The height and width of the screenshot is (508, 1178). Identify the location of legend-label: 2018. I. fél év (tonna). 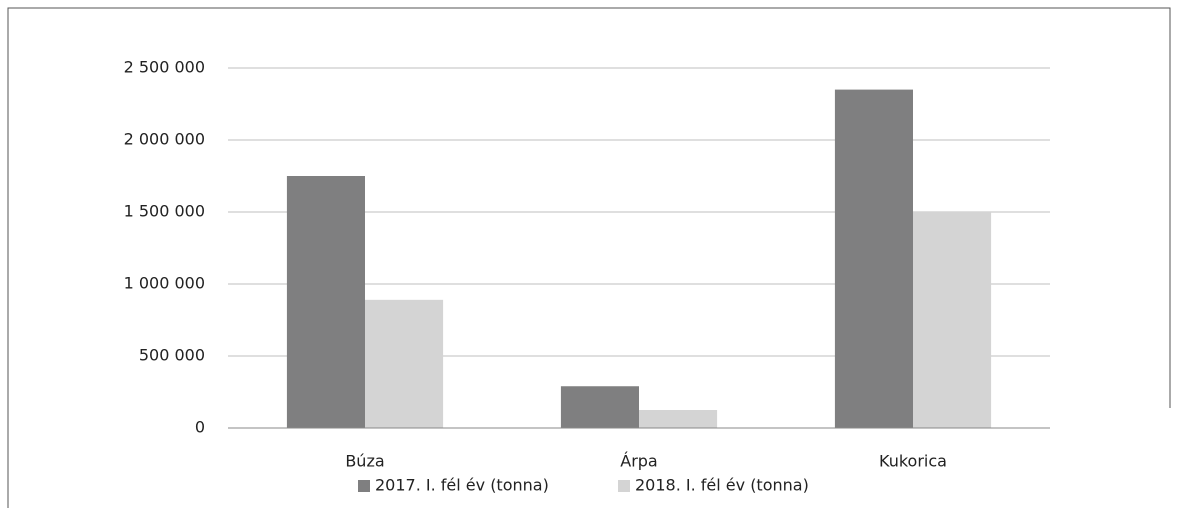
(722, 485).